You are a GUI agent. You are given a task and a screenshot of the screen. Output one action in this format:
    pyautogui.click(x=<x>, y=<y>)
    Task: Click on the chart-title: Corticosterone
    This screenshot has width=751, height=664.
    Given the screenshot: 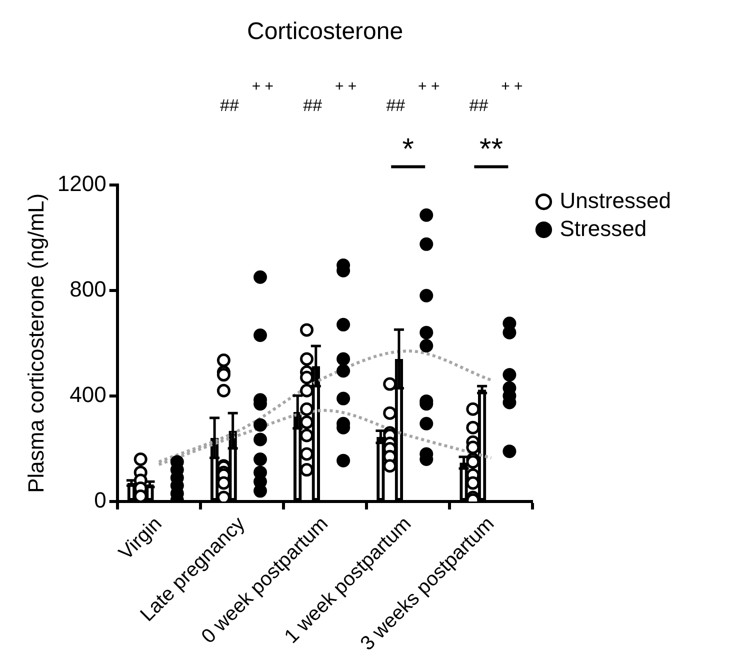 What is the action you would take?
    pyautogui.click(x=325, y=32)
    